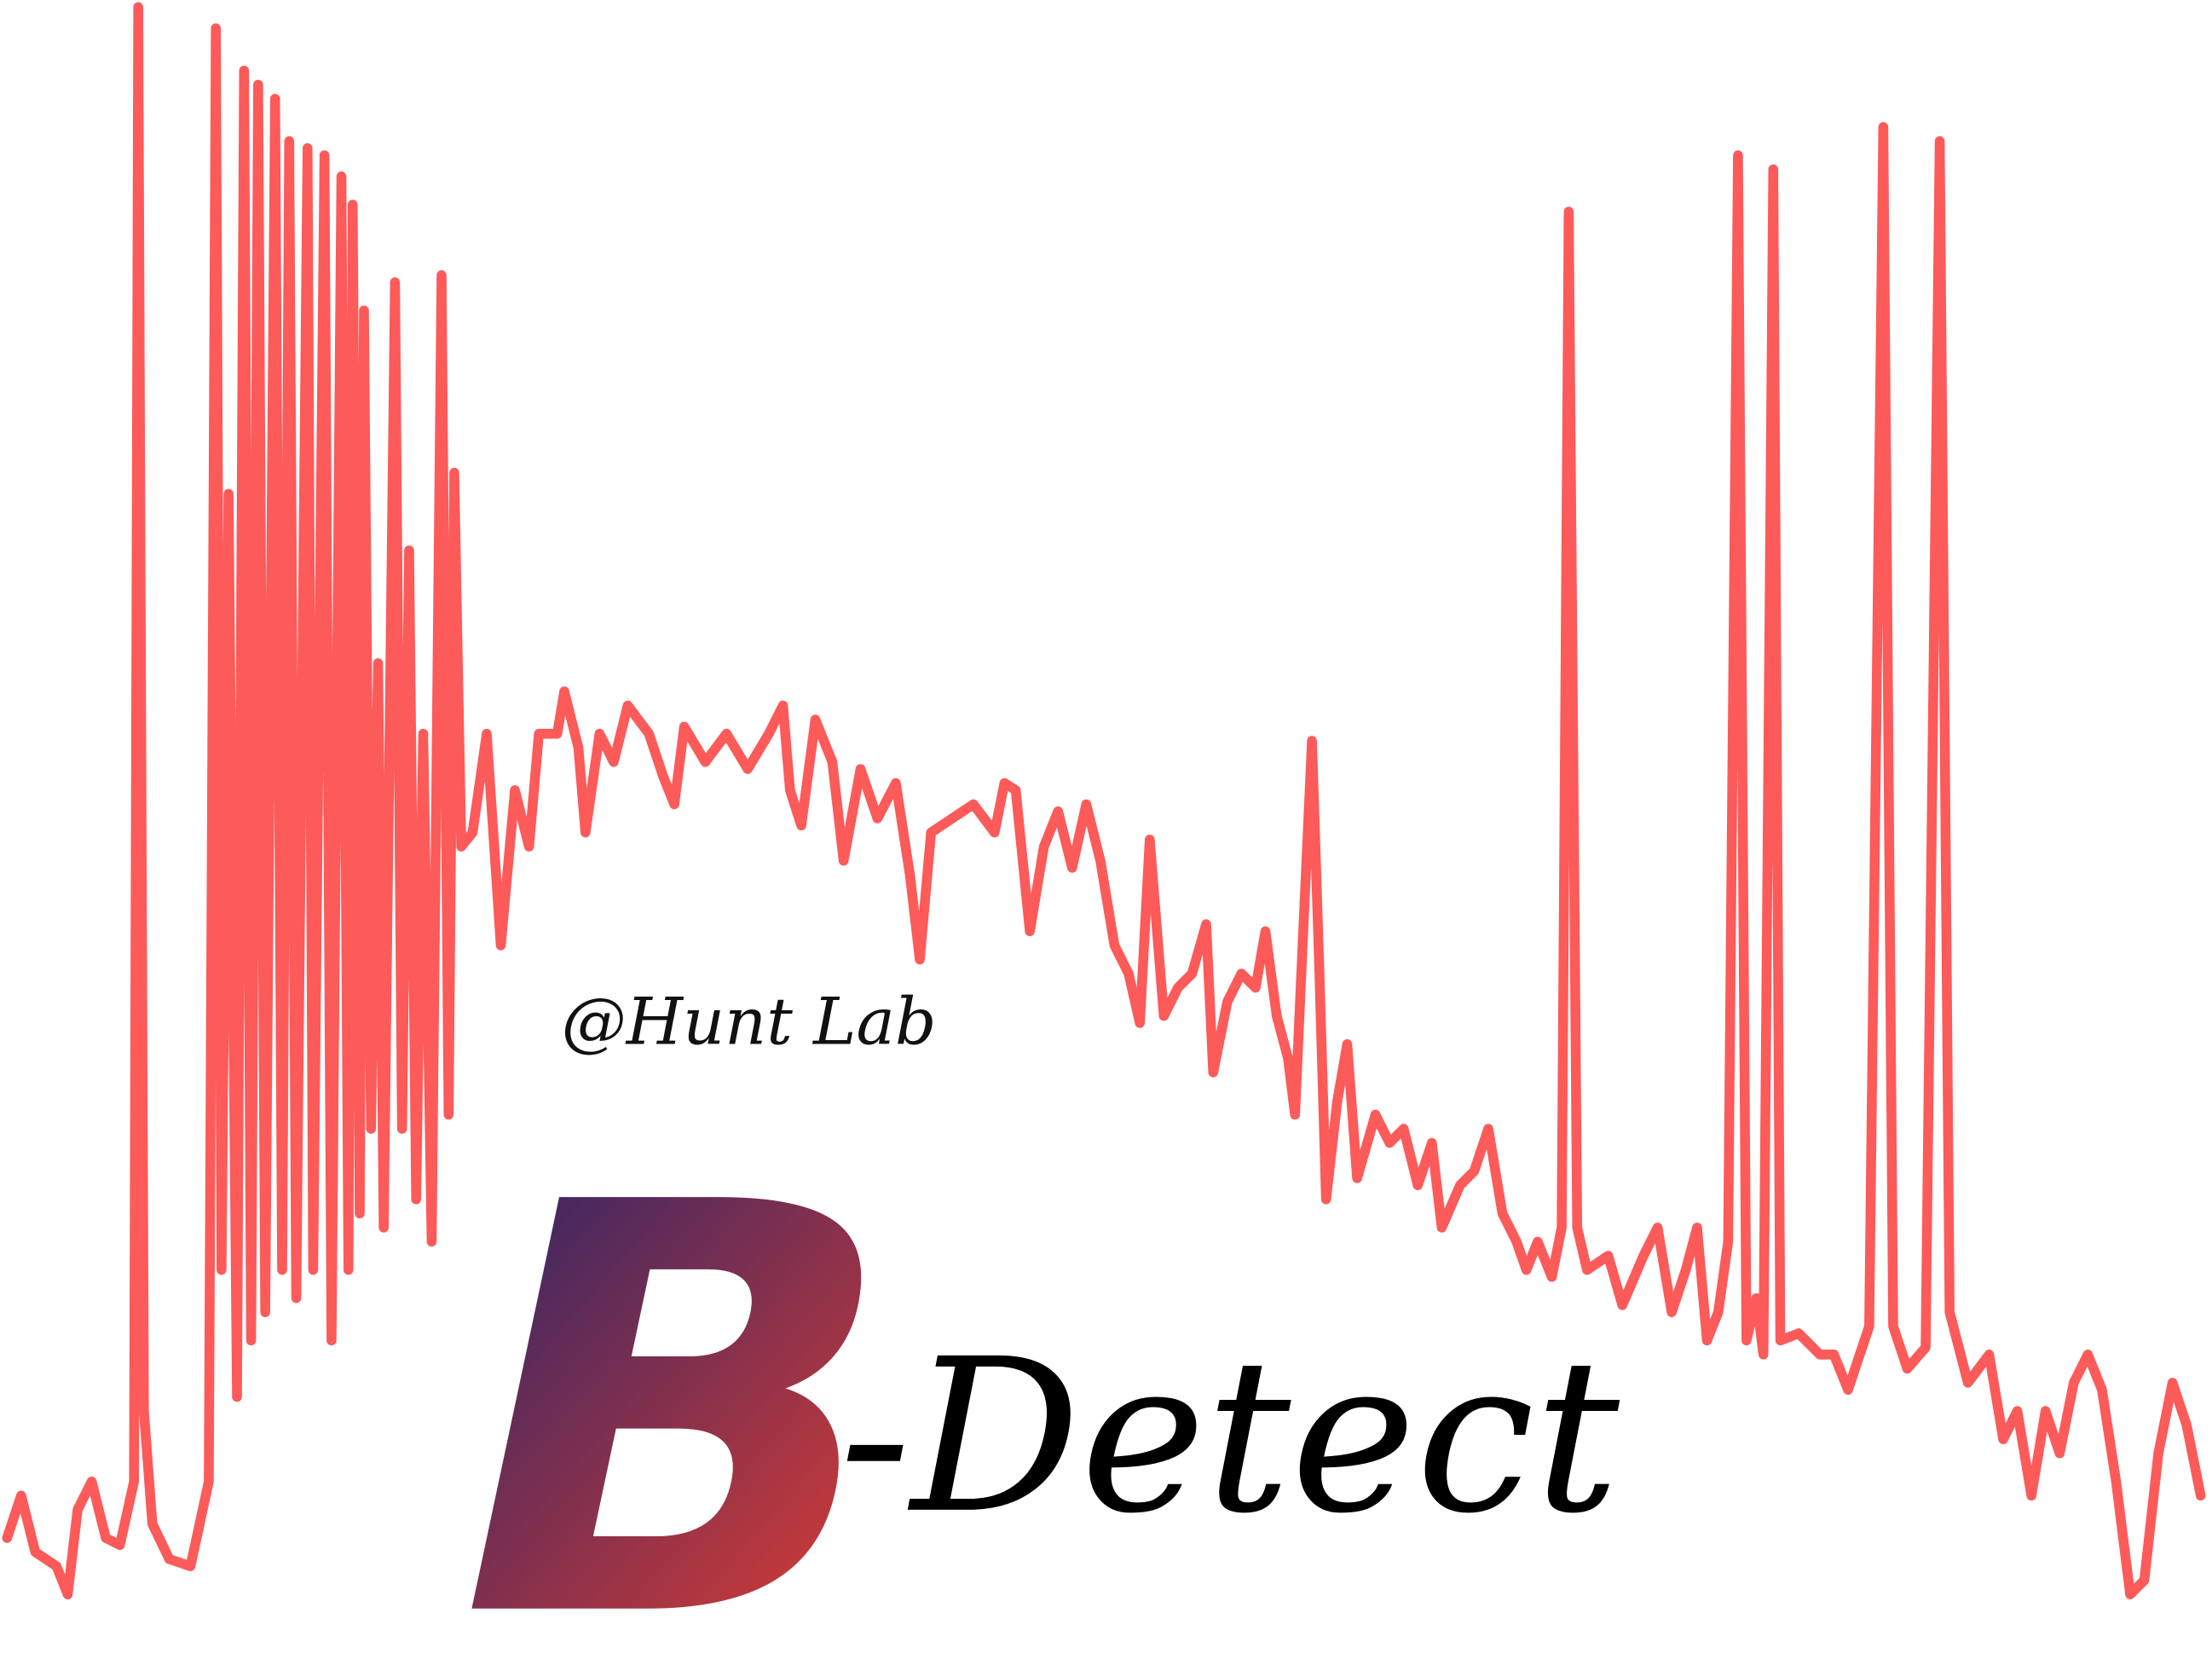 Image resolution: width=2212 pixels, height=1665 pixels. What do you see at coordinates (1230, 1437) in the screenshot?
I see `logo-text: -Detect` at bounding box center [1230, 1437].